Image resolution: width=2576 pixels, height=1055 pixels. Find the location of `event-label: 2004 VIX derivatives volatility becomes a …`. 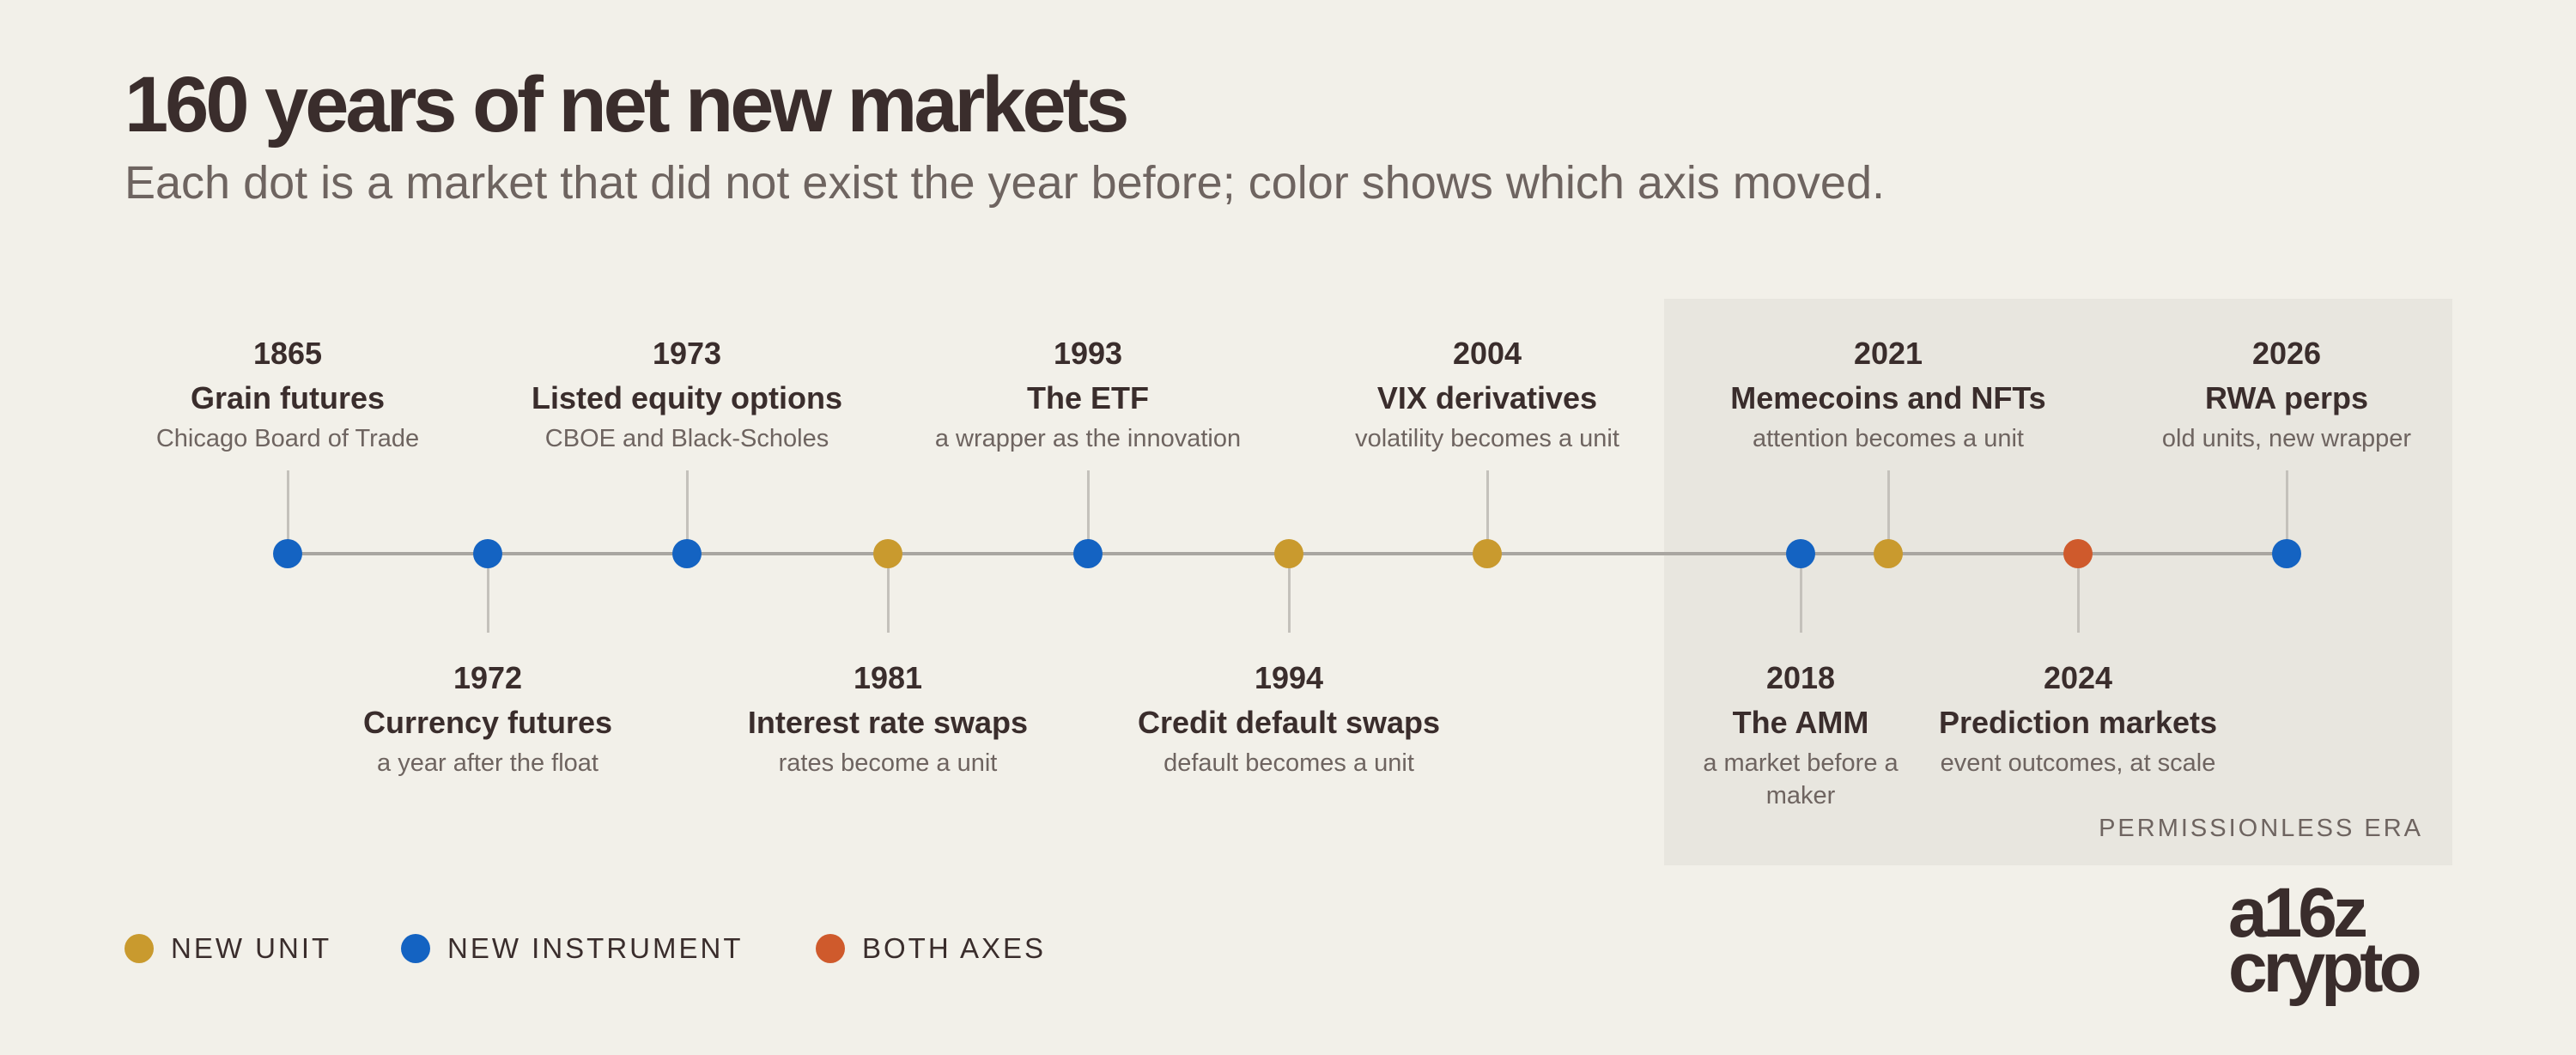

event-label: 2004 VIX derivatives volatility becomes a … is located at coordinates (1488, 396).